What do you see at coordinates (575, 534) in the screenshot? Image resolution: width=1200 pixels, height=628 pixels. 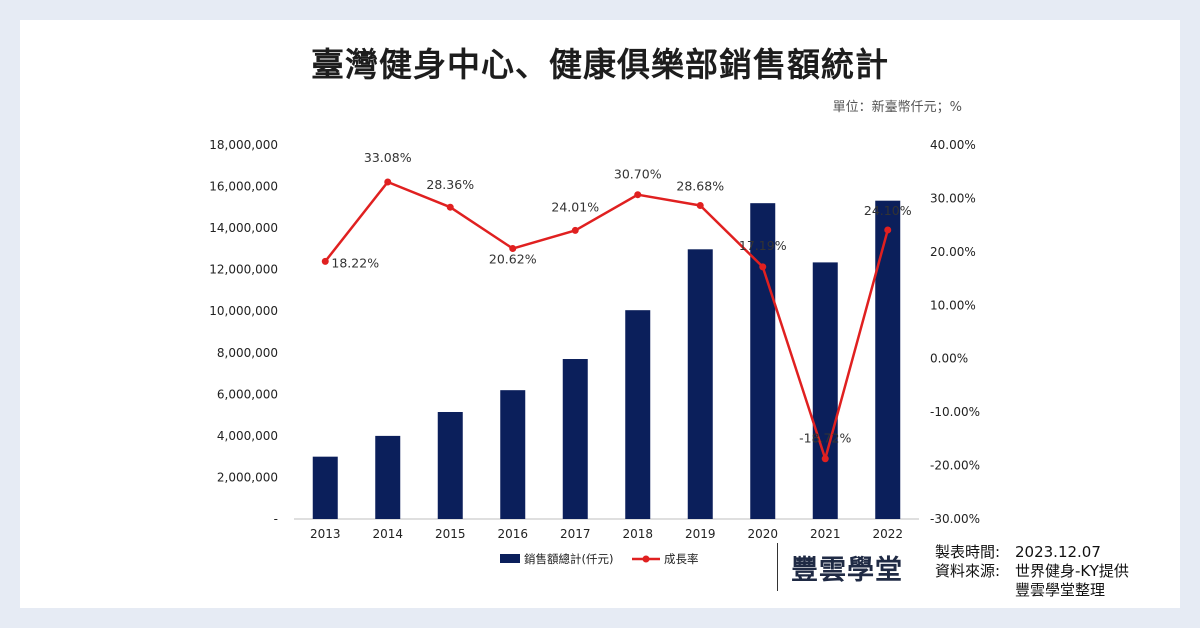 I see `x-tick-label: 2017` at bounding box center [575, 534].